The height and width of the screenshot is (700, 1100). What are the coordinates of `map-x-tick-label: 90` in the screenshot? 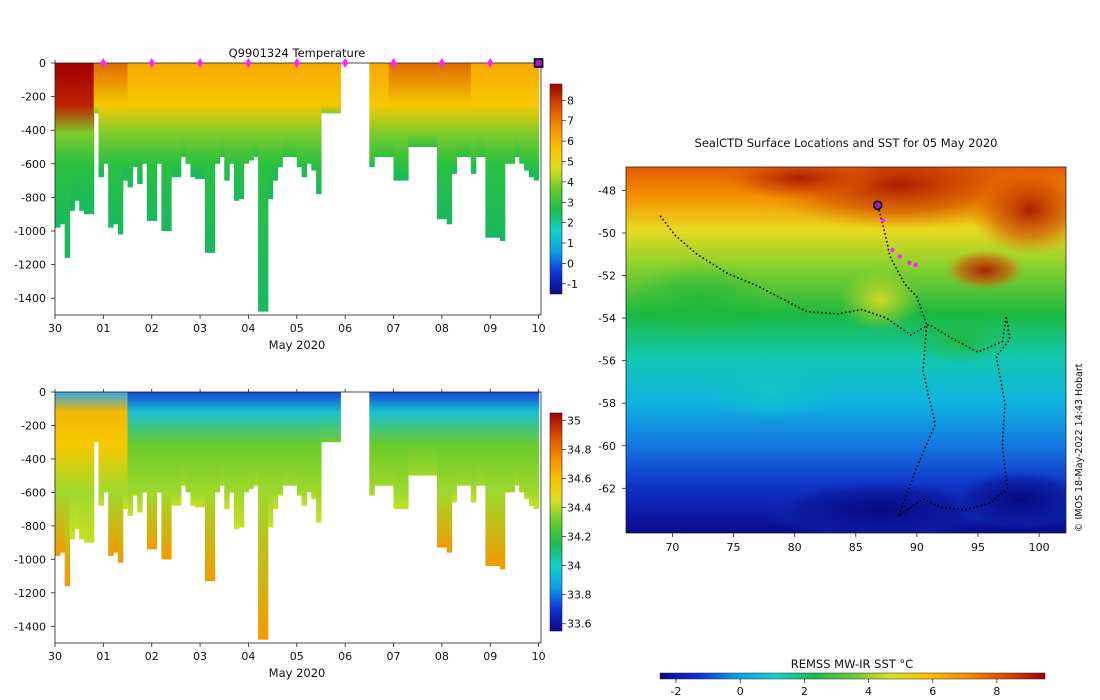 It's located at (917, 547).